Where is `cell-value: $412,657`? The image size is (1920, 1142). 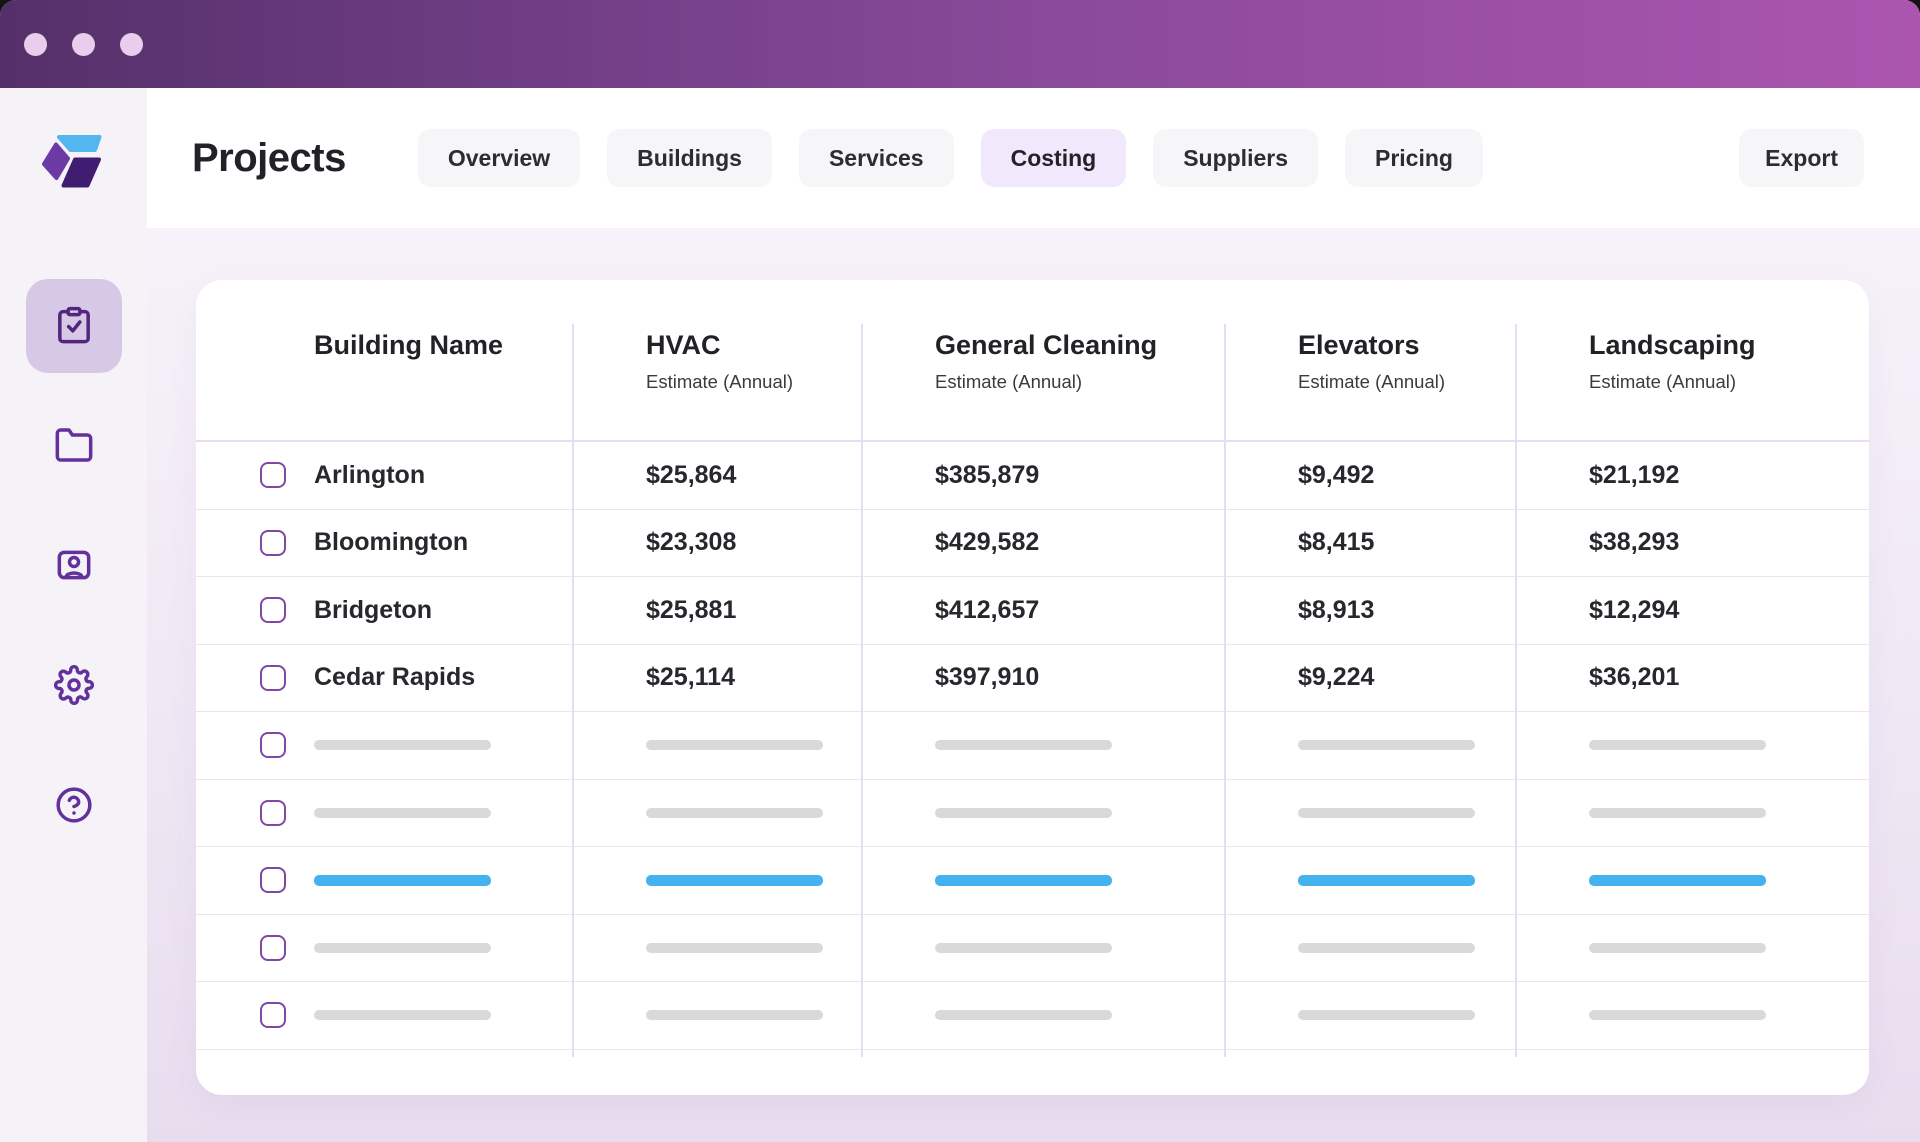
cell-value: $412,657 is located at coordinates (987, 609).